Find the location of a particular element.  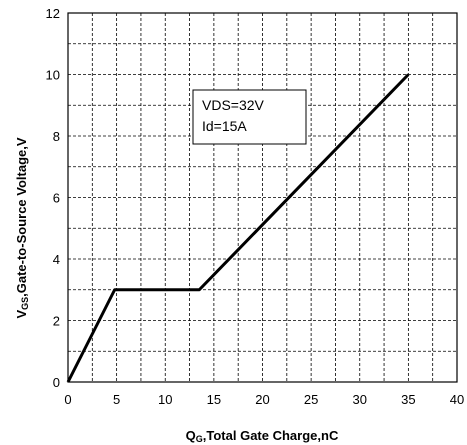

x-tick-label: 0 is located at coordinates (67, 399).